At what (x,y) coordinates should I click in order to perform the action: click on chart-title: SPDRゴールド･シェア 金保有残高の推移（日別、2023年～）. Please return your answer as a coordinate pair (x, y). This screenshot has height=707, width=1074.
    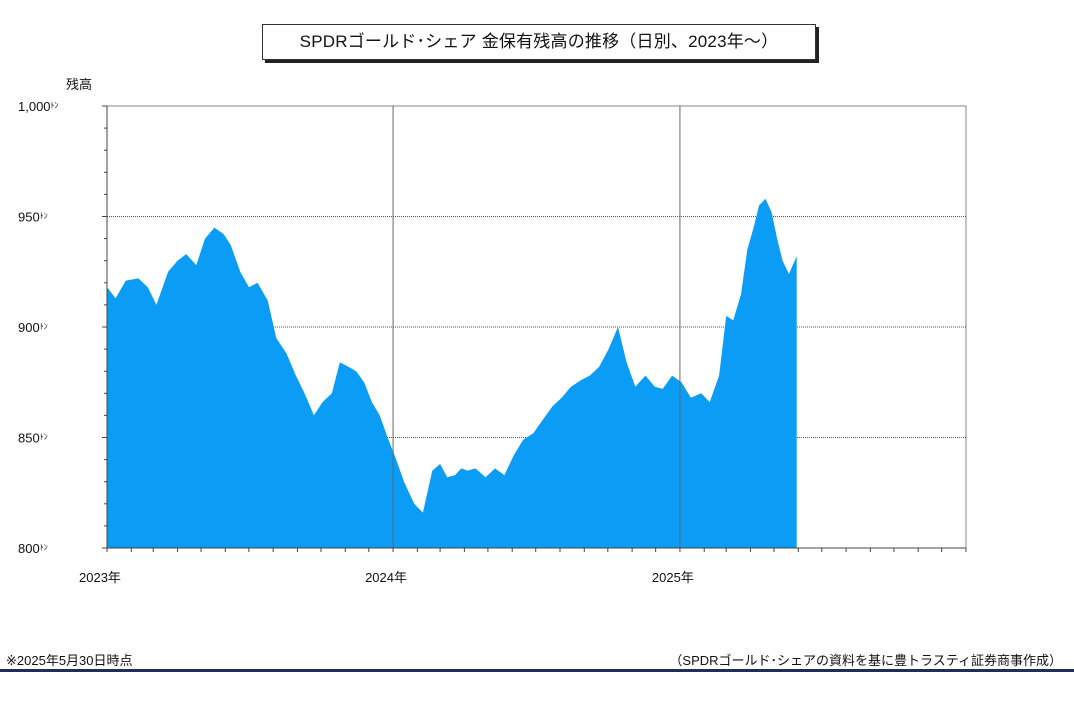
    Looking at the image, I should click on (539, 42).